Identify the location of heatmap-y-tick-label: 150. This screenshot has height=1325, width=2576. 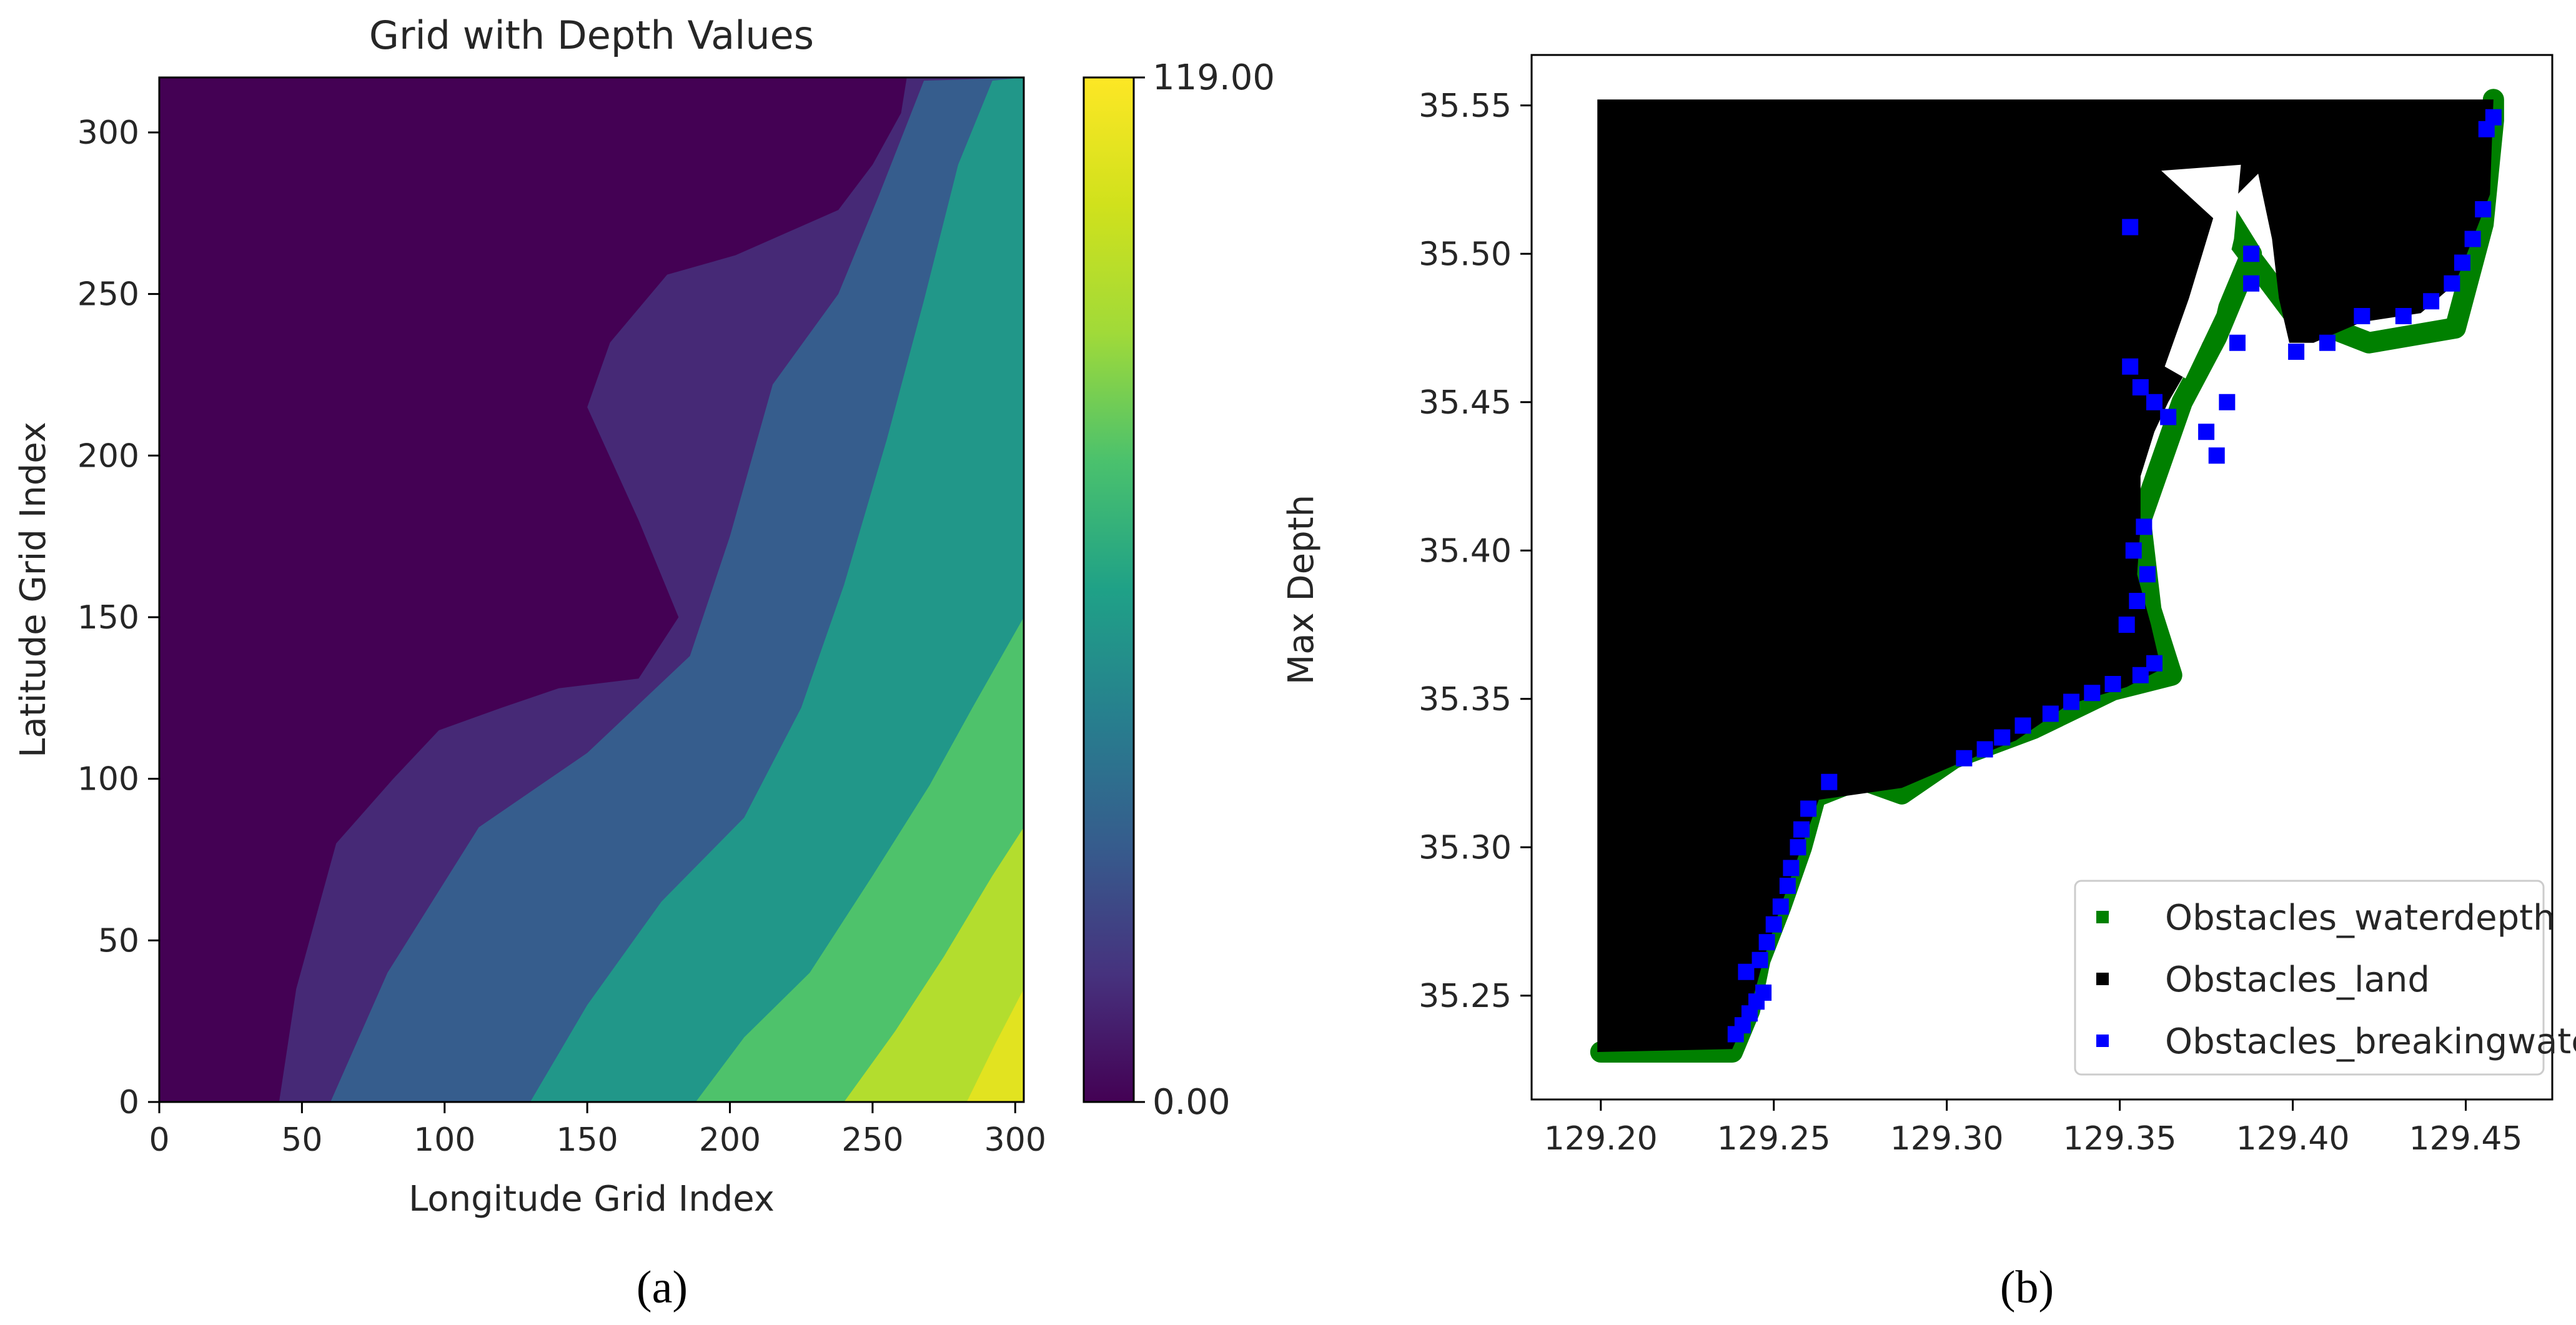
(108, 618).